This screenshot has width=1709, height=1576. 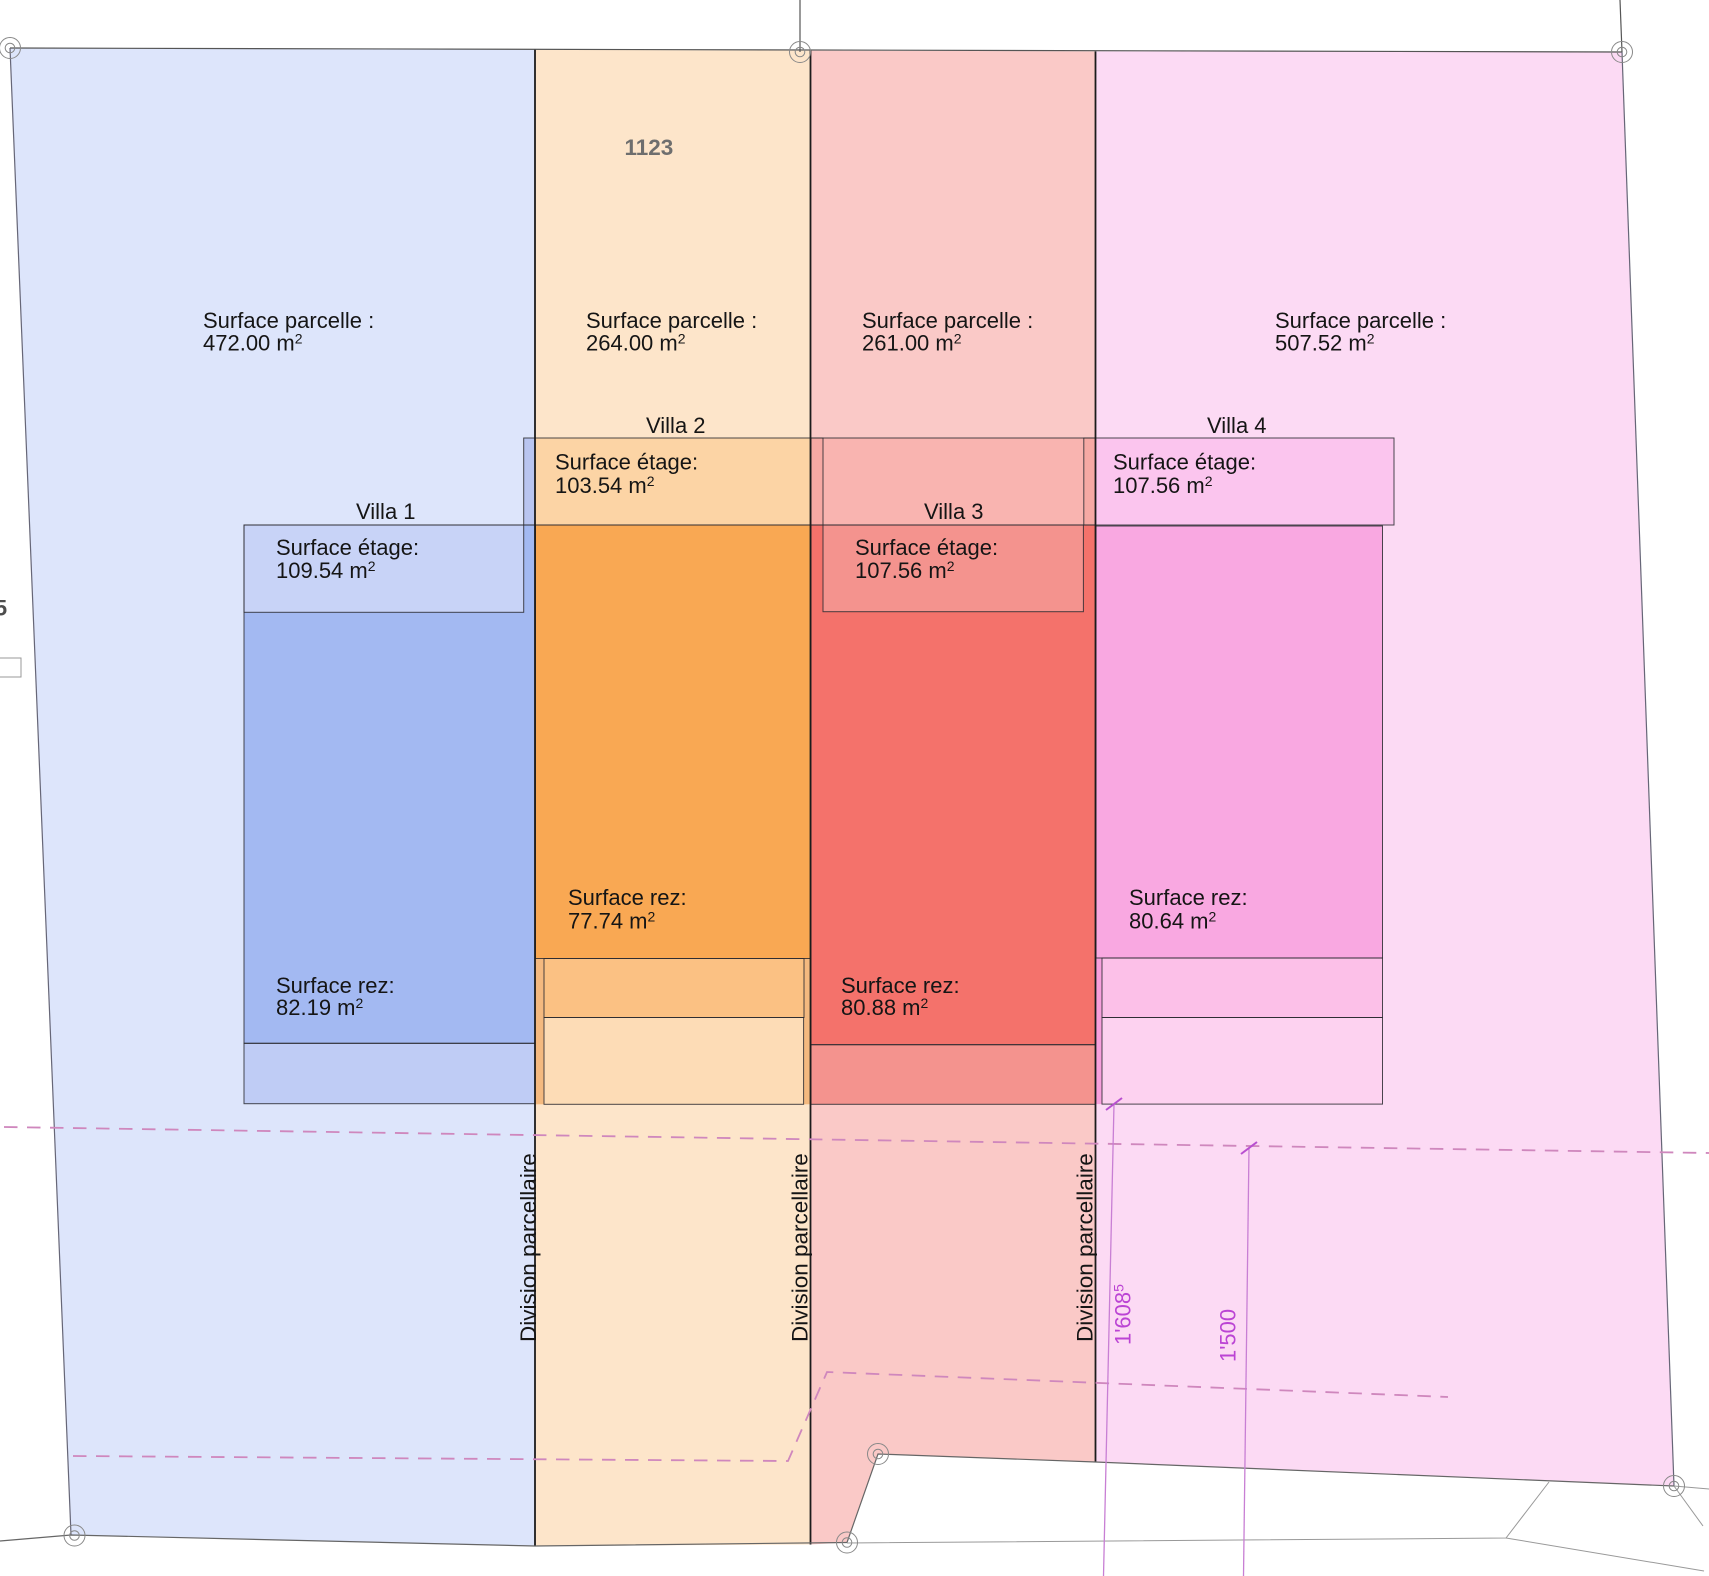 I want to click on svg-text: 80.64 m2, so click(x=1173, y=921).